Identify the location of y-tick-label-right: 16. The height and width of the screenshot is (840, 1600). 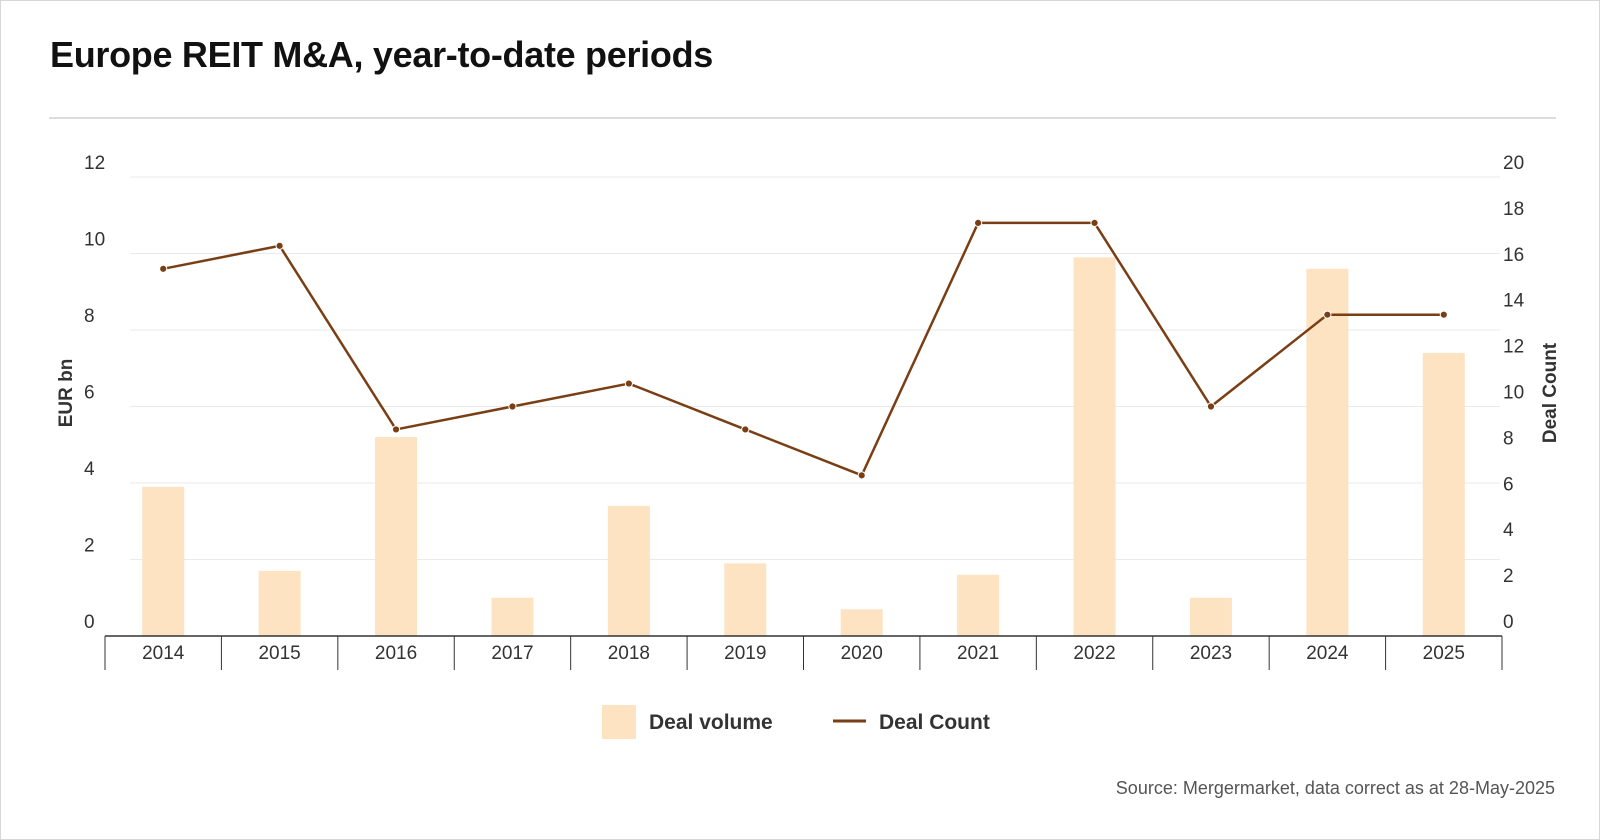
(1513, 255).